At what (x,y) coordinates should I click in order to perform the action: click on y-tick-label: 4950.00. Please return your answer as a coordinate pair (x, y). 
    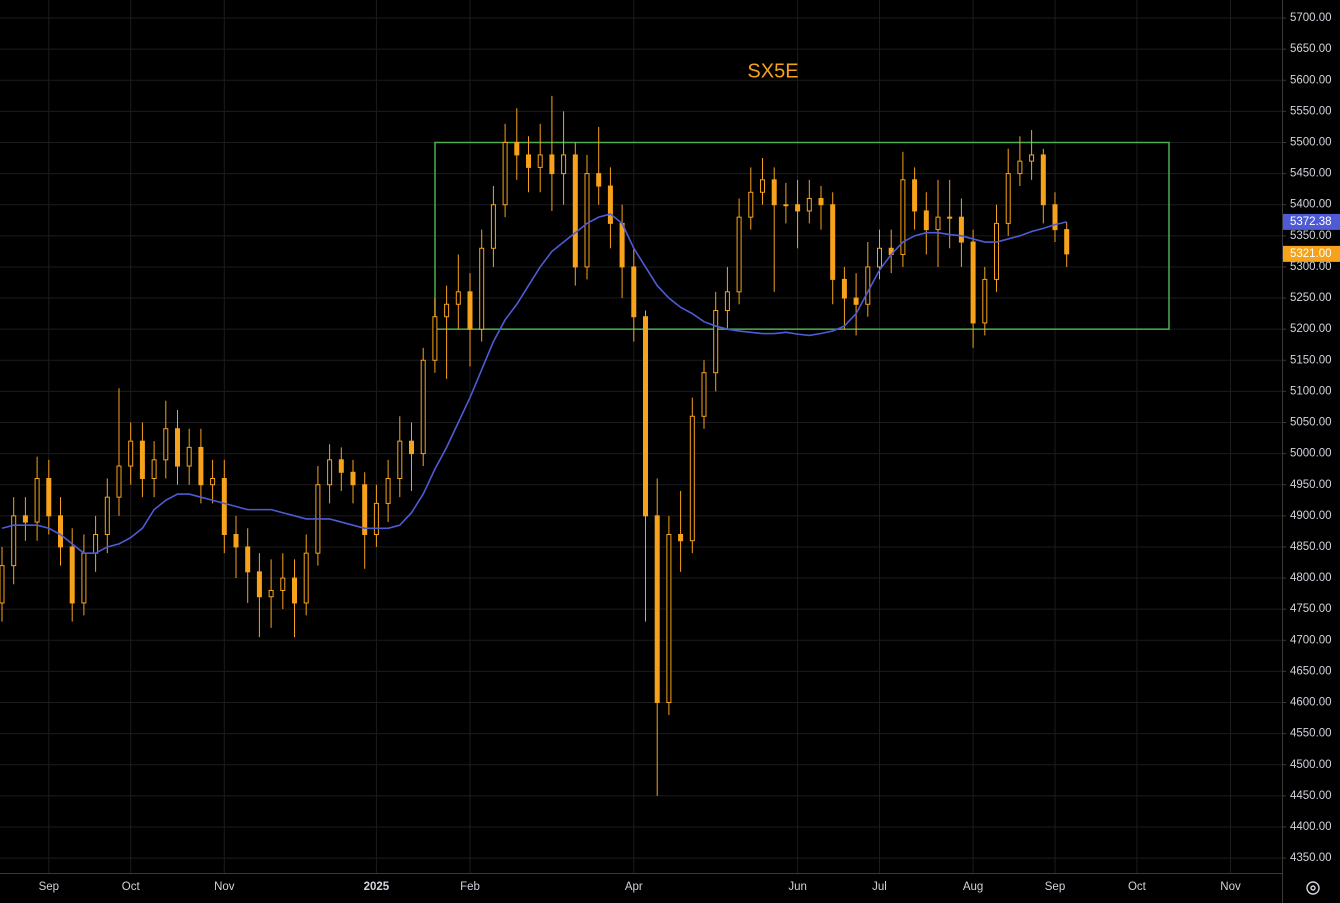
    Looking at the image, I should click on (1311, 485).